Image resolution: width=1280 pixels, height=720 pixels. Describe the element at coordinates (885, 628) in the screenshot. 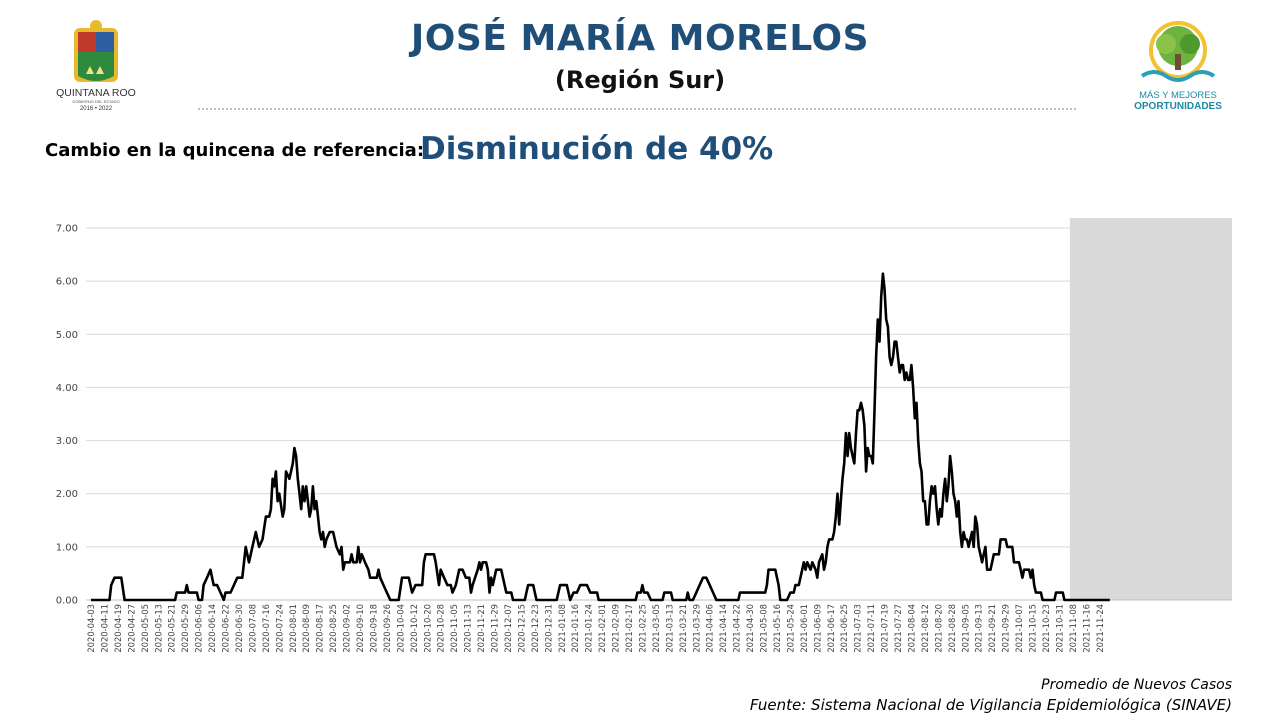

I see `x-tick-label: 2021-07-19` at that location.